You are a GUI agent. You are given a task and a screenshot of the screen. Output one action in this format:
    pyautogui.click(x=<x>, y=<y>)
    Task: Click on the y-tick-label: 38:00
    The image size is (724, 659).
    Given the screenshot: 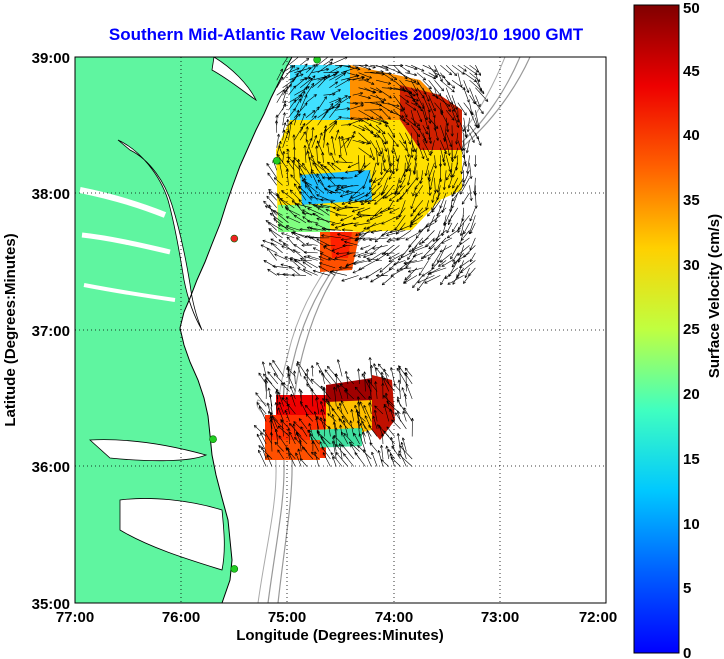 What is the action you would take?
    pyautogui.click(x=51, y=194)
    